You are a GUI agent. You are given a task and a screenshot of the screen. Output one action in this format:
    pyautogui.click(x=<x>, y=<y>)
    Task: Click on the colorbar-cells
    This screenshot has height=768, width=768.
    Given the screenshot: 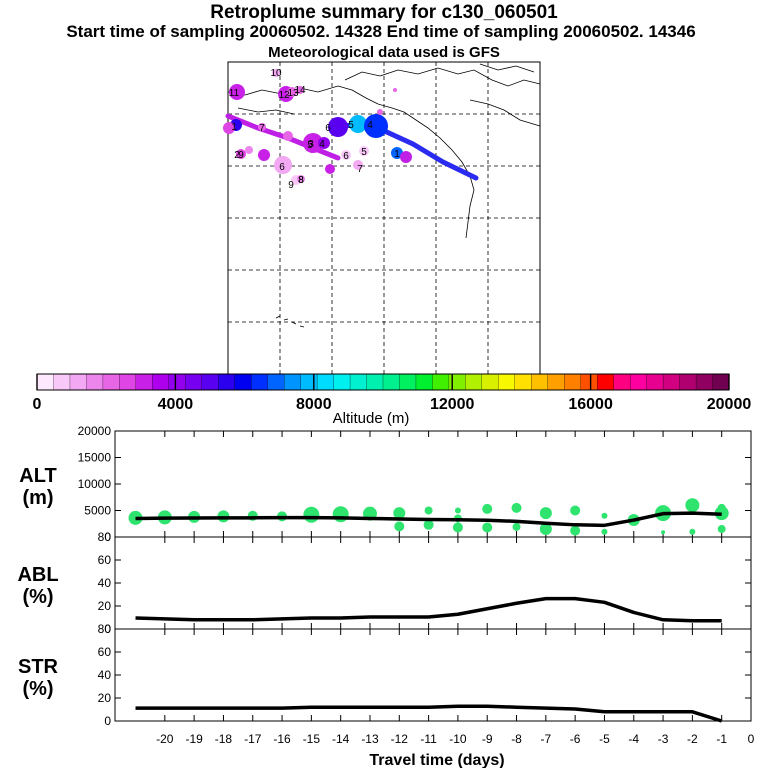 What is the action you would take?
    pyautogui.click(x=383, y=382)
    